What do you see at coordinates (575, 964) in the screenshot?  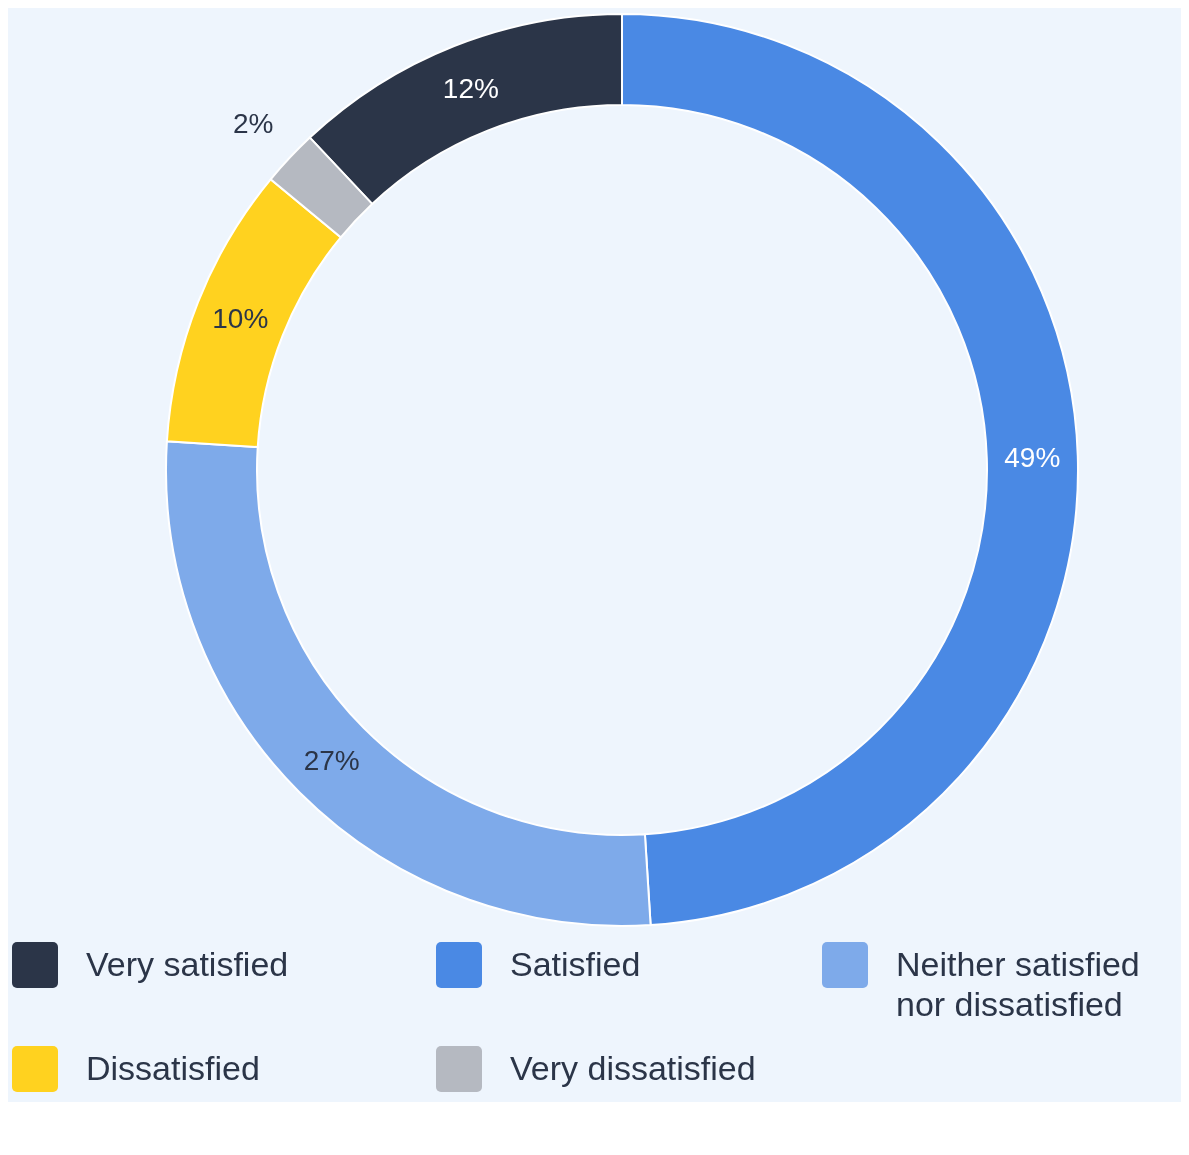 I see `legend-label: Satisfied` at bounding box center [575, 964].